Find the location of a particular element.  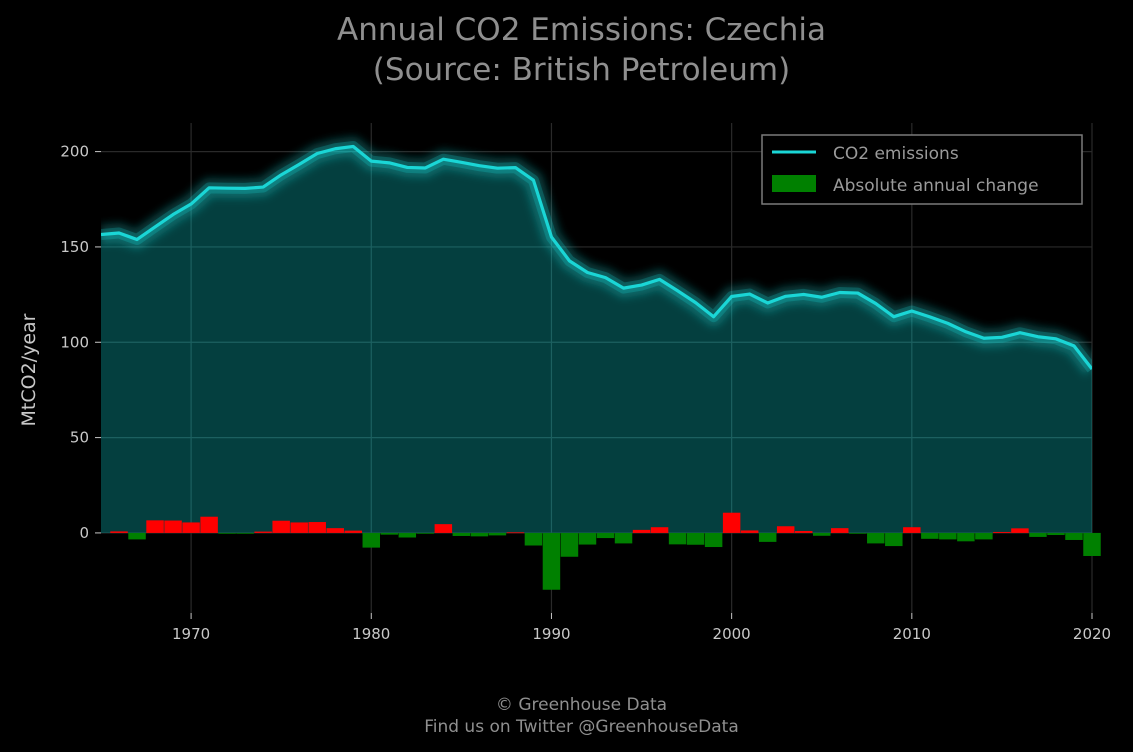

y-tick-label: 200 is located at coordinates (74, 152).